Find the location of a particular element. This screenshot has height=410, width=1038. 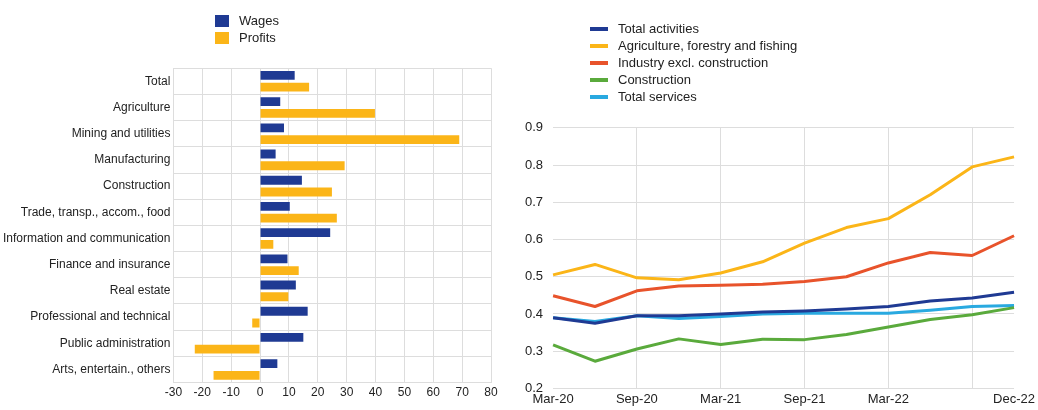

legend-label: Construction is located at coordinates (654, 79).